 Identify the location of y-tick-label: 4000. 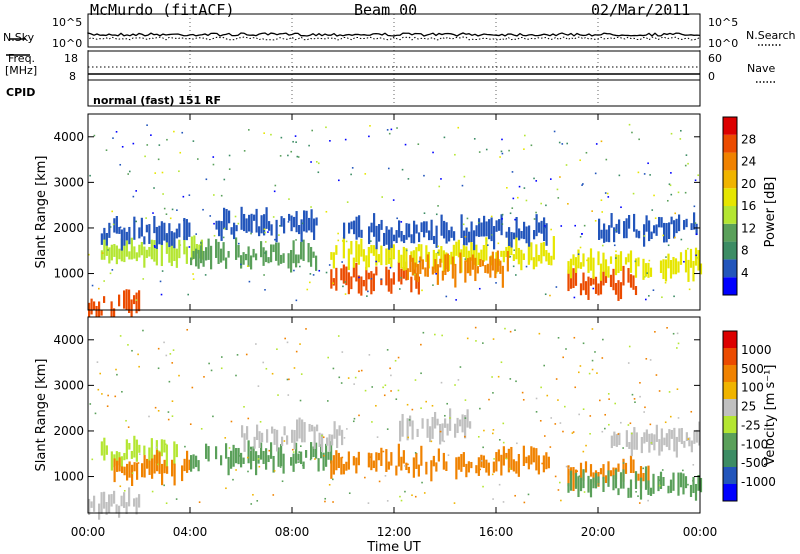
(68, 137).